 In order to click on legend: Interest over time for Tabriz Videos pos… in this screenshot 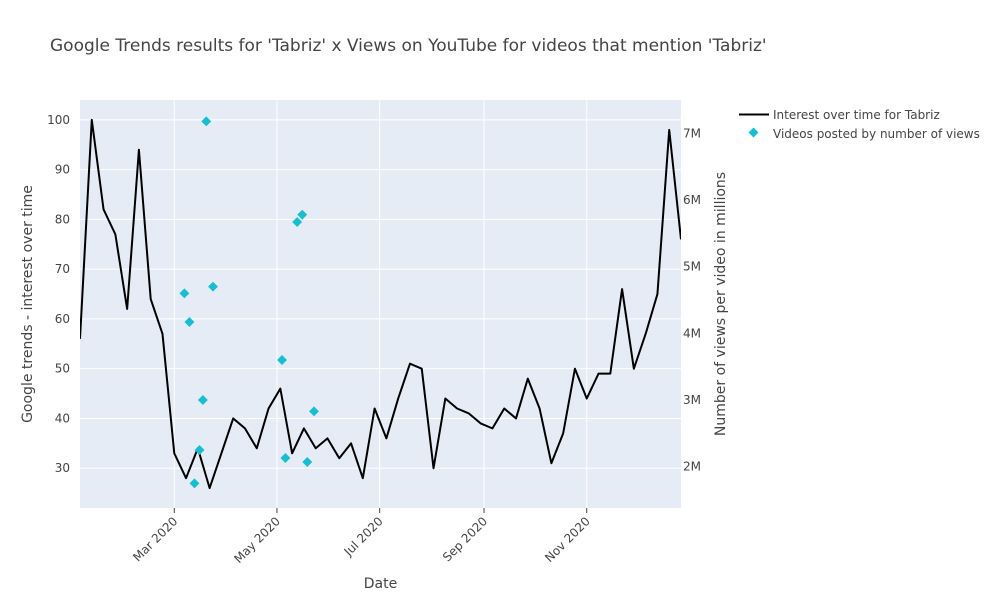, I will do `click(859, 124)`.